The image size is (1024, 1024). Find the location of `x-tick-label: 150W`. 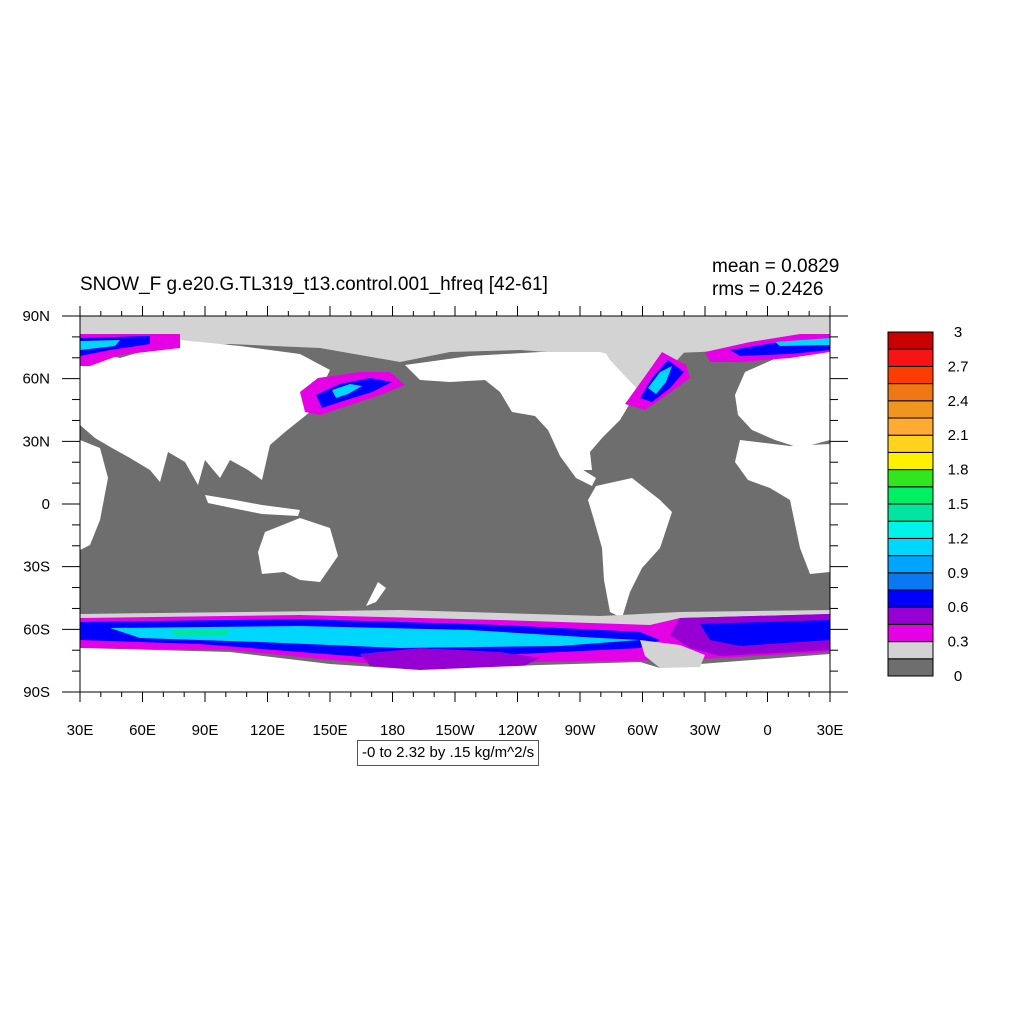

x-tick-label: 150W is located at coordinates (455, 730).